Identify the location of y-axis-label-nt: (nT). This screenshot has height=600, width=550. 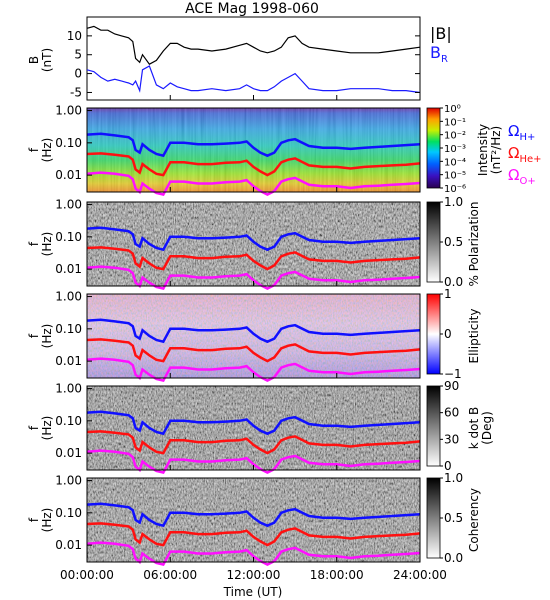
(47, 60).